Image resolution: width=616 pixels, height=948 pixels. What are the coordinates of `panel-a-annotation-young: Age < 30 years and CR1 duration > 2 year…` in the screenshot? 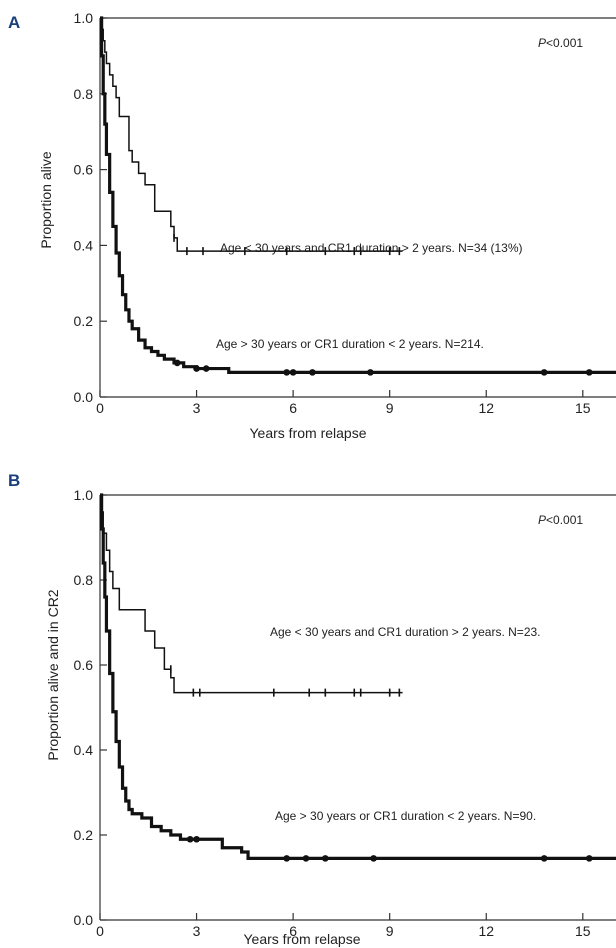 It's located at (371, 248).